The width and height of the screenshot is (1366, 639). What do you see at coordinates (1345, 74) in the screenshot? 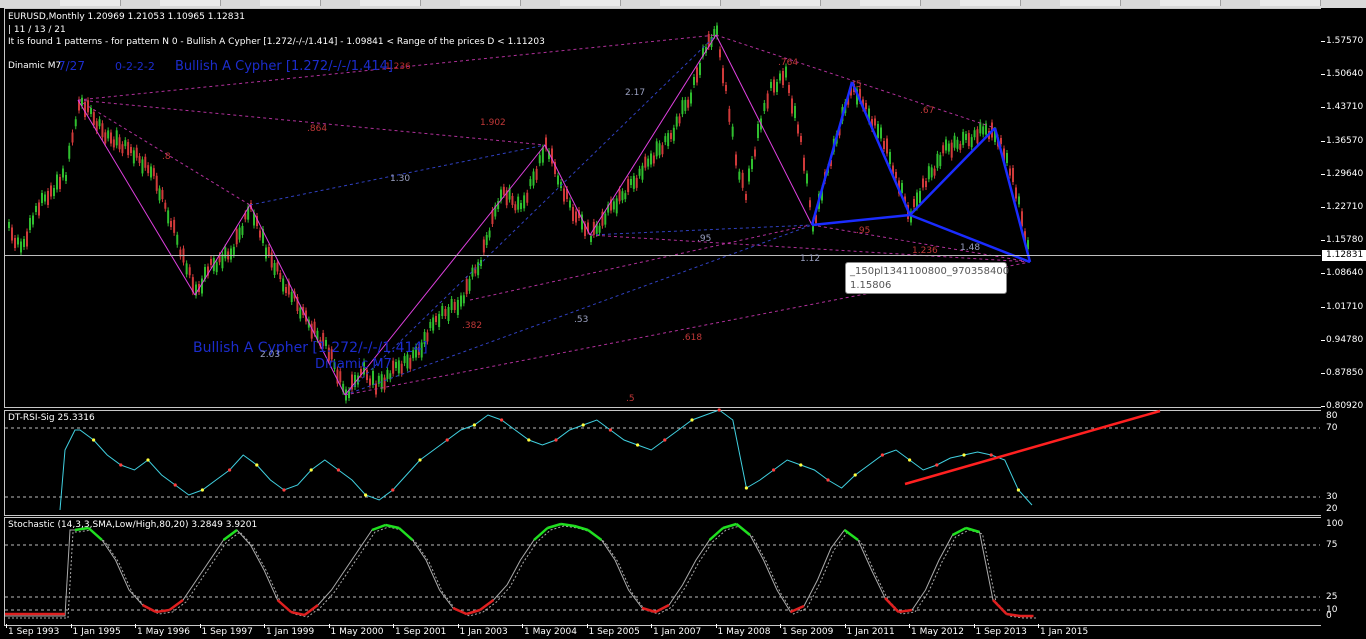
I see `price-tick-label: 1.50640` at bounding box center [1345, 74].